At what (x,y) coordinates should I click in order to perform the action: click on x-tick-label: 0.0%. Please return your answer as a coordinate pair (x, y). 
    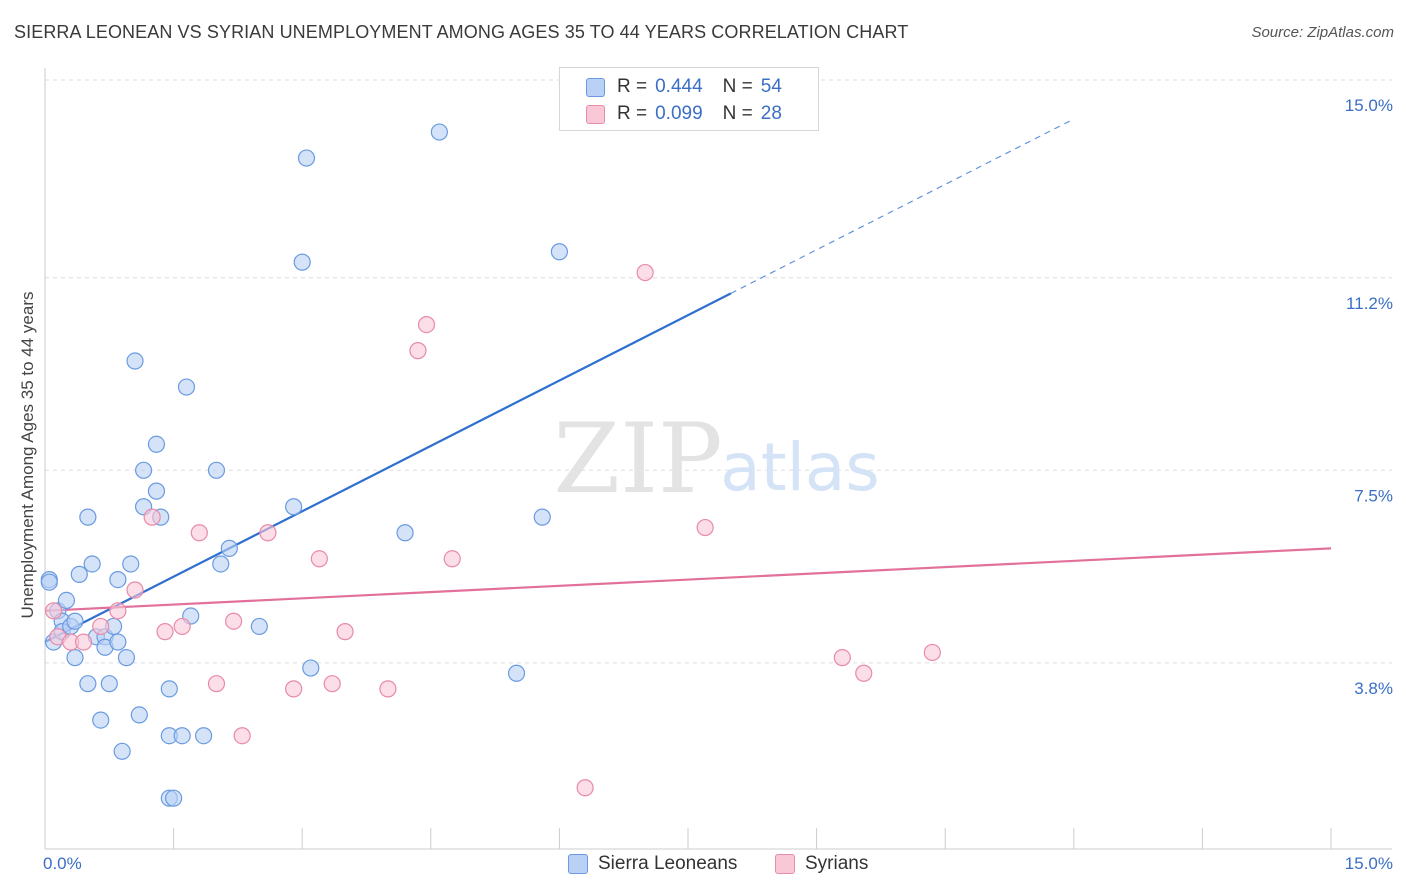
    Looking at the image, I should click on (62, 863).